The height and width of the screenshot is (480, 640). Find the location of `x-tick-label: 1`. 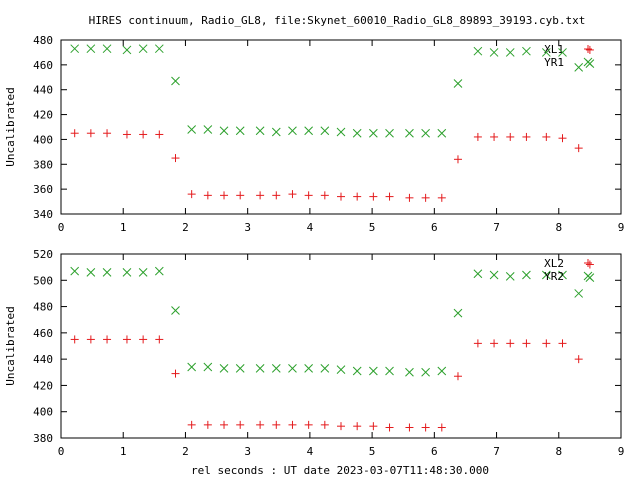

x-tick-label: 1 is located at coordinates (123, 451).